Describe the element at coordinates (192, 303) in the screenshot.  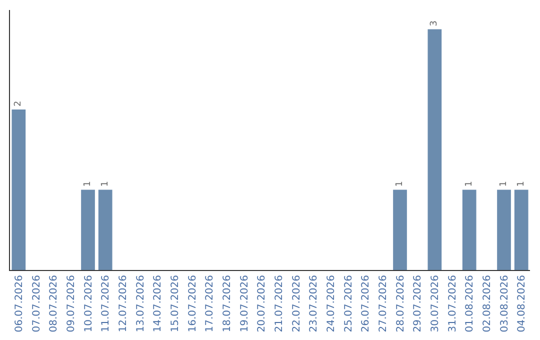
I see `x-tick-label: 16.07.2026` at that location.